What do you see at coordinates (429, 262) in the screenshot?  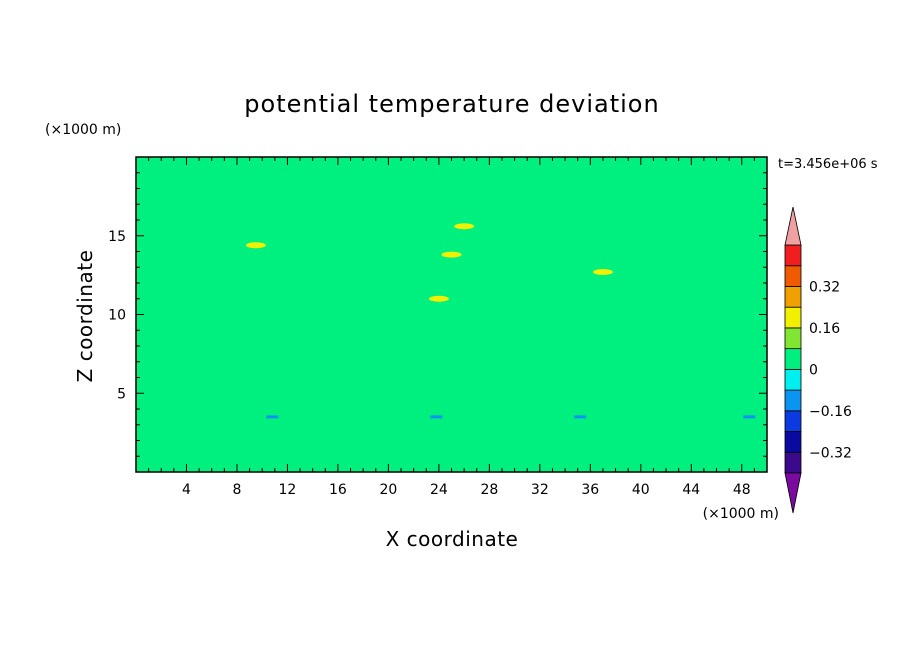 I see `contour-maxima` at bounding box center [429, 262].